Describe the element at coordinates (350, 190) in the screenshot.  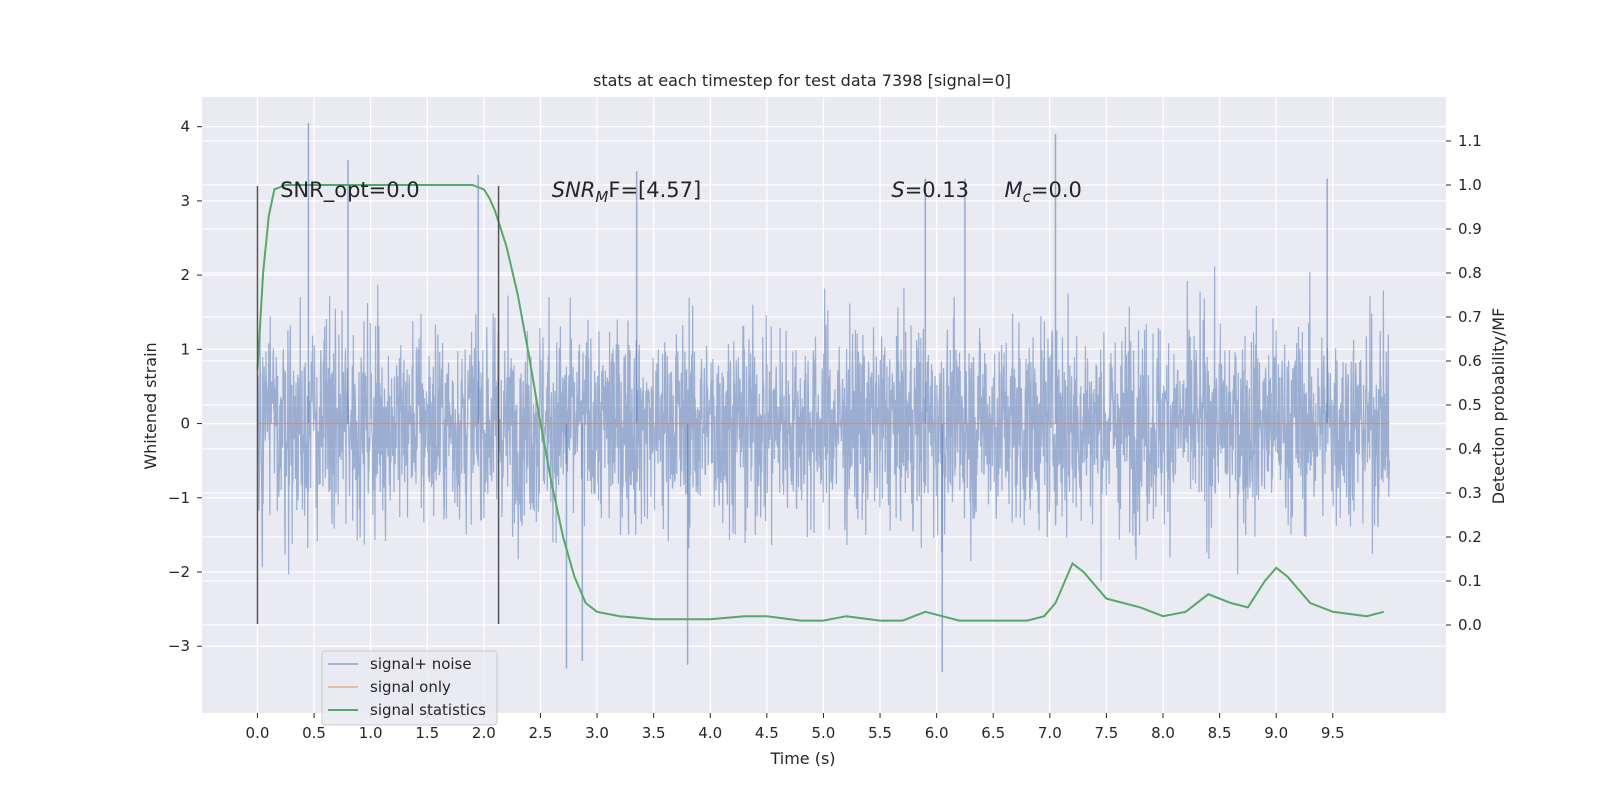
I see `annotation-0: SNR_opt=0.0` at that location.